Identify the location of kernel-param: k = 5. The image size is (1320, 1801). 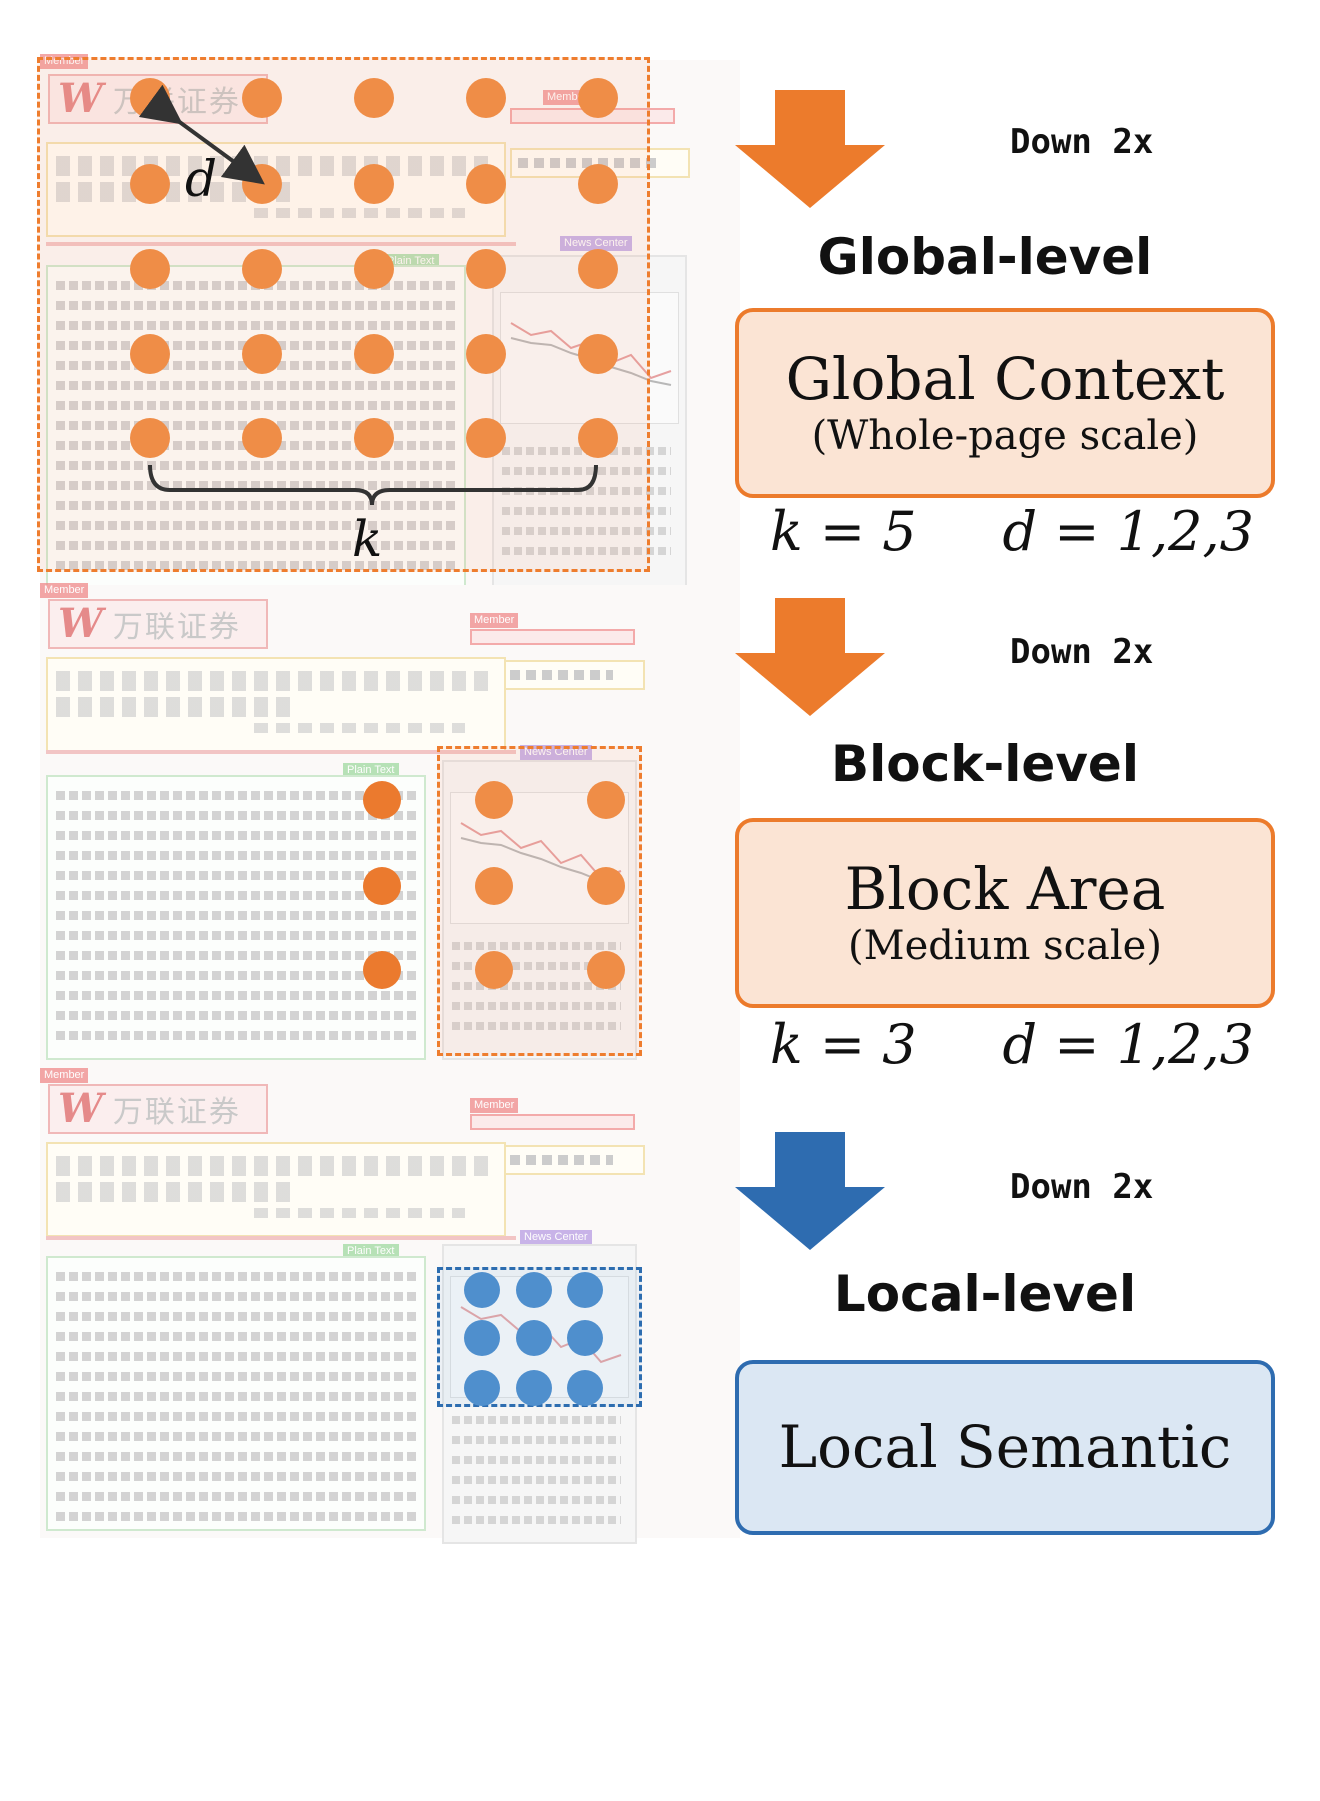
(843, 531).